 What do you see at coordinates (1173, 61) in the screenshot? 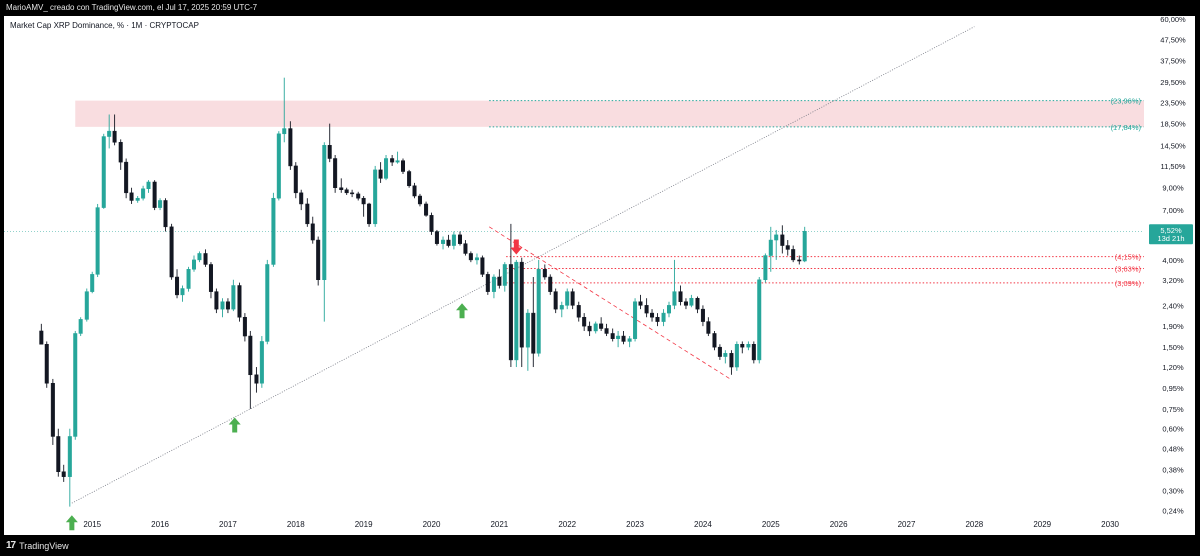
I see `y-tick-label: 37,50%` at bounding box center [1173, 61].